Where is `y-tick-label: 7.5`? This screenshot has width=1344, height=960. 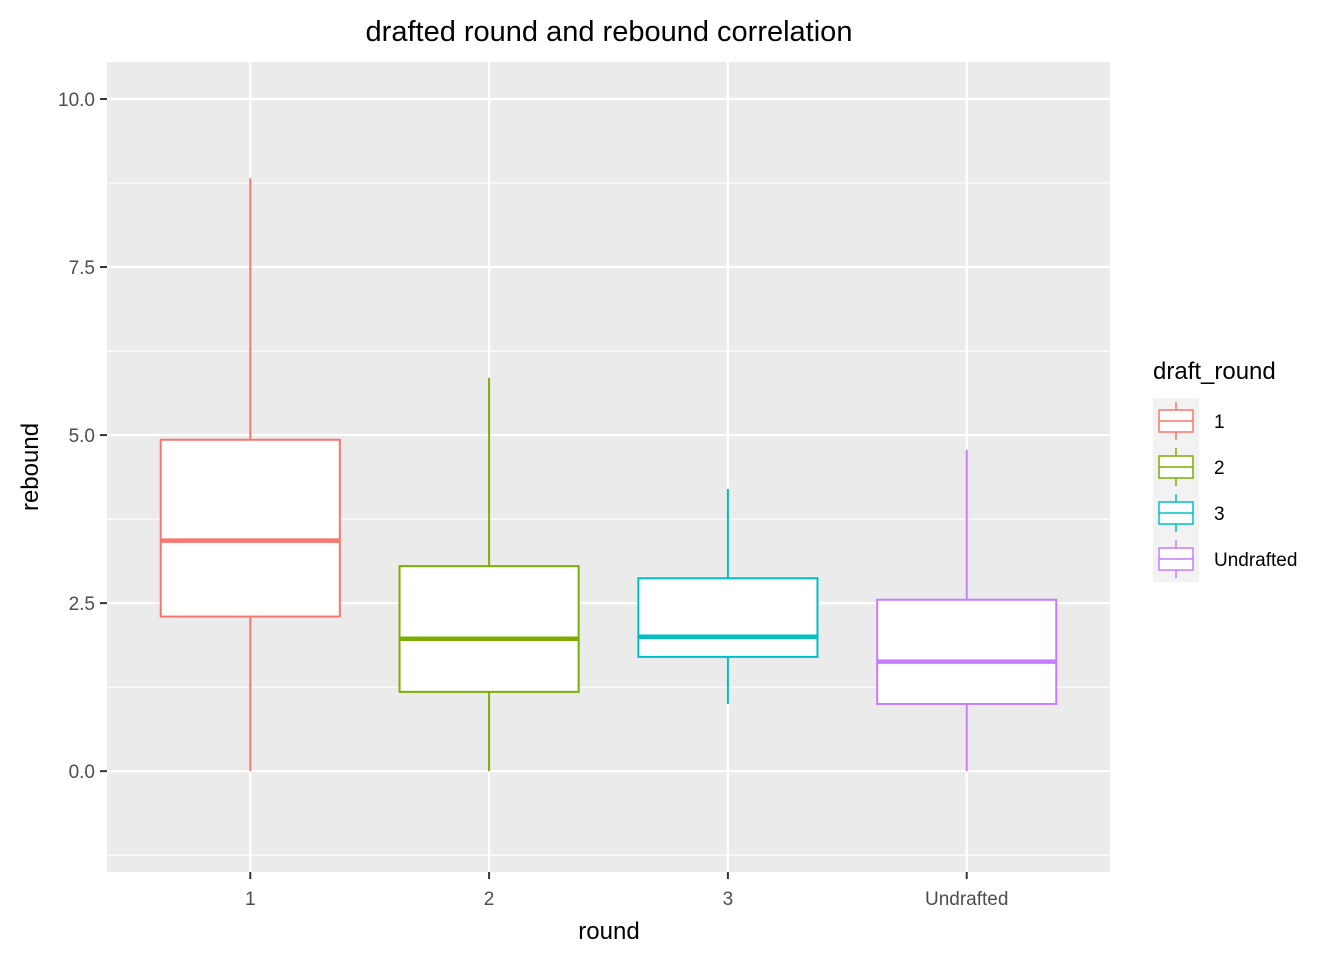
y-tick-label: 7.5 is located at coordinates (82, 268).